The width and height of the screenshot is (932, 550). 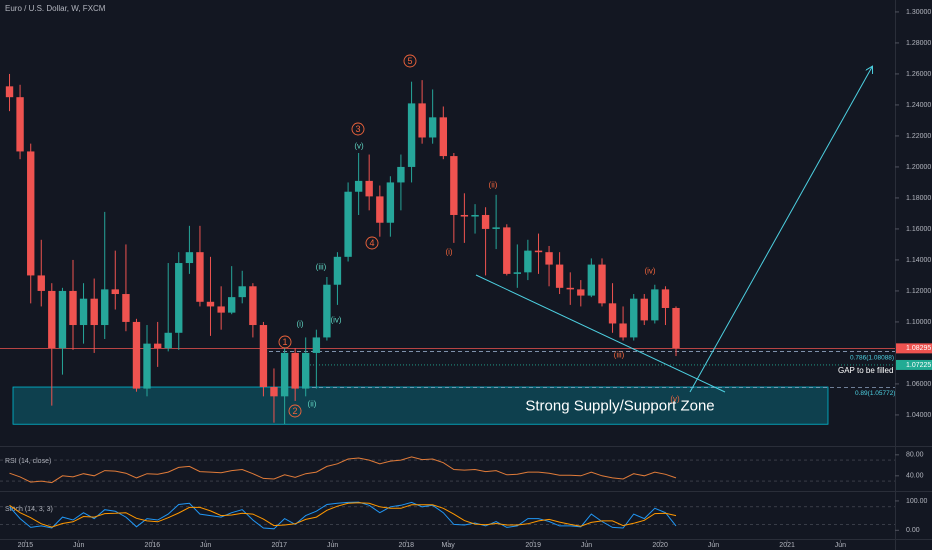 I want to click on price-tag-label: 1.08295, so click(x=918, y=348).